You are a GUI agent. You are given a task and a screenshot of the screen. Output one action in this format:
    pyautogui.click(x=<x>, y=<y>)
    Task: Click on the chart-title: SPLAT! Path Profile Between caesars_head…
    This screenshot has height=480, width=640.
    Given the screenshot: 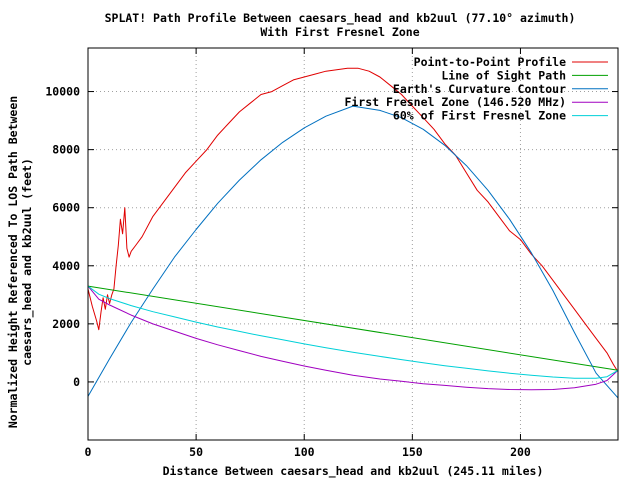 What is the action you would take?
    pyautogui.click(x=340, y=18)
    